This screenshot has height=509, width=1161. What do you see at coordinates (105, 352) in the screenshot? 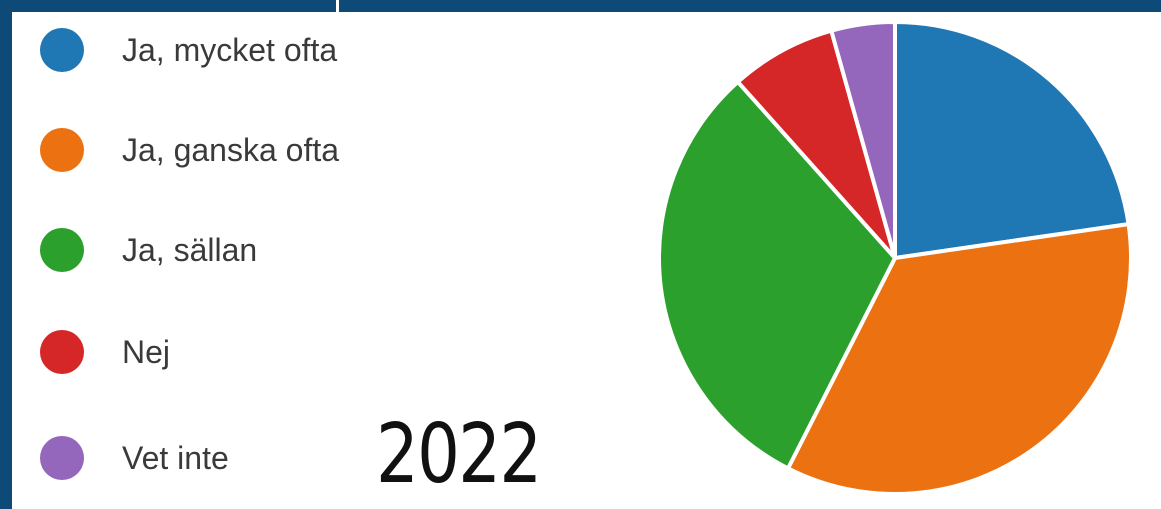
I see `legend-item-nej: Nej` at bounding box center [105, 352].